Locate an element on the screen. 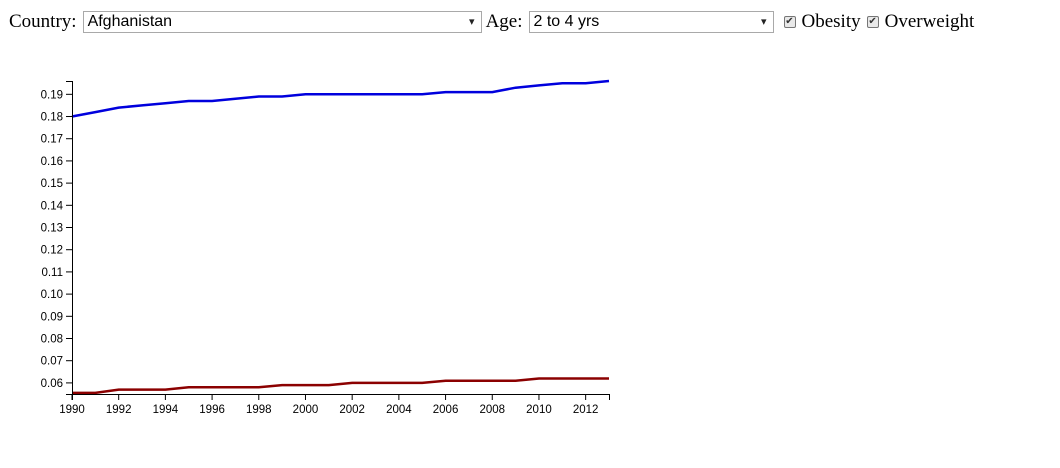 Image resolution: width=1060 pixels, height=468 pixels. overweight-toggle: ✔ Overweight is located at coordinates (920, 22).